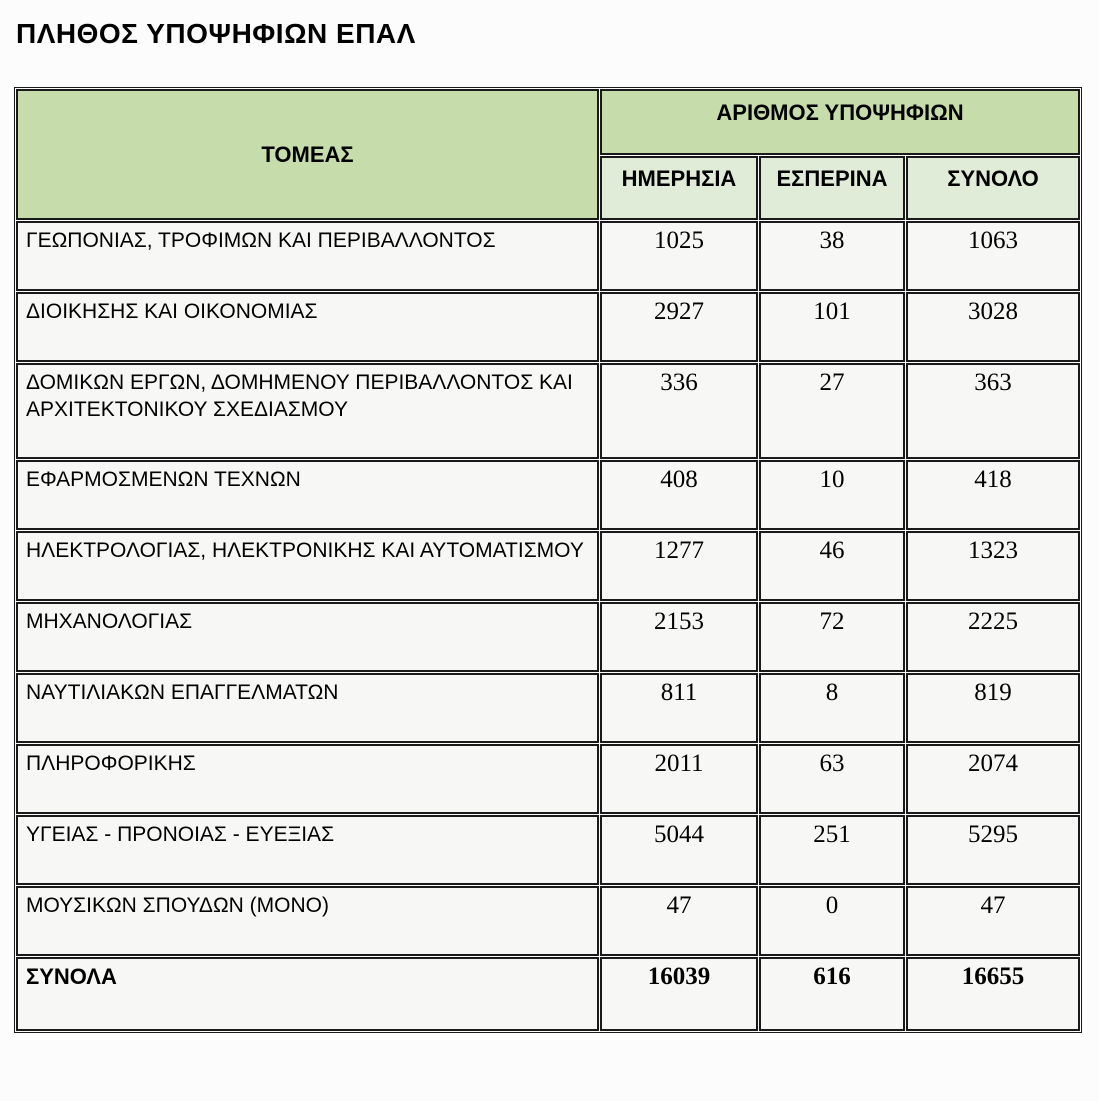 The width and height of the screenshot is (1099, 1101). I want to click on header-col-day: ΗΜΕΡΗΣΙΑ, so click(679, 188).